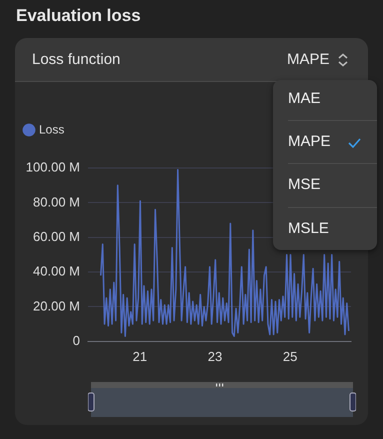  What do you see at coordinates (76, 340) in the screenshot?
I see `y-tick-label: 0` at bounding box center [76, 340].